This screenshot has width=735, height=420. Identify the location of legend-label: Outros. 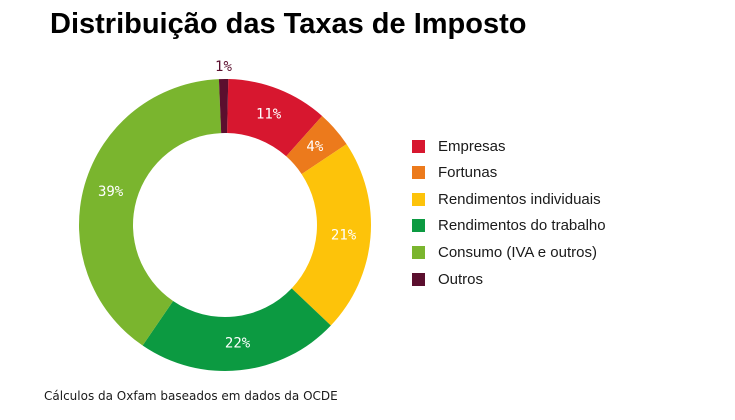
(461, 279).